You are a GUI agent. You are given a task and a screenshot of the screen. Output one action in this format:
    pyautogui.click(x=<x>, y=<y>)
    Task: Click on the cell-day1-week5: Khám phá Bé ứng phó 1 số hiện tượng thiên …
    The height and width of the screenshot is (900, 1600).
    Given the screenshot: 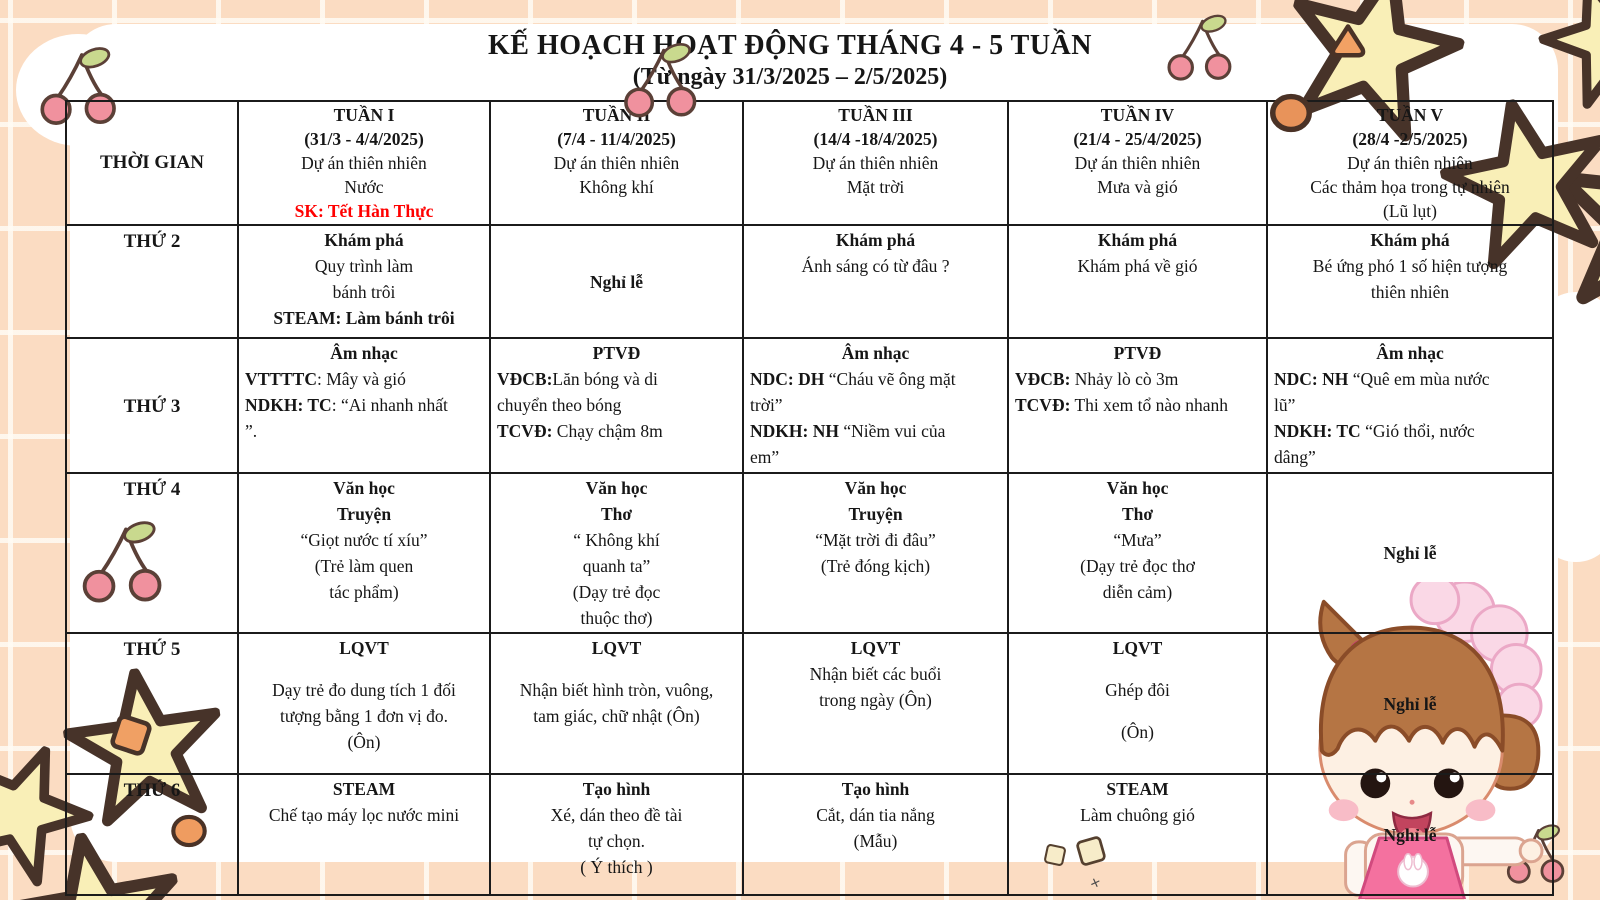 What is the action you would take?
    pyautogui.click(x=1410, y=281)
    